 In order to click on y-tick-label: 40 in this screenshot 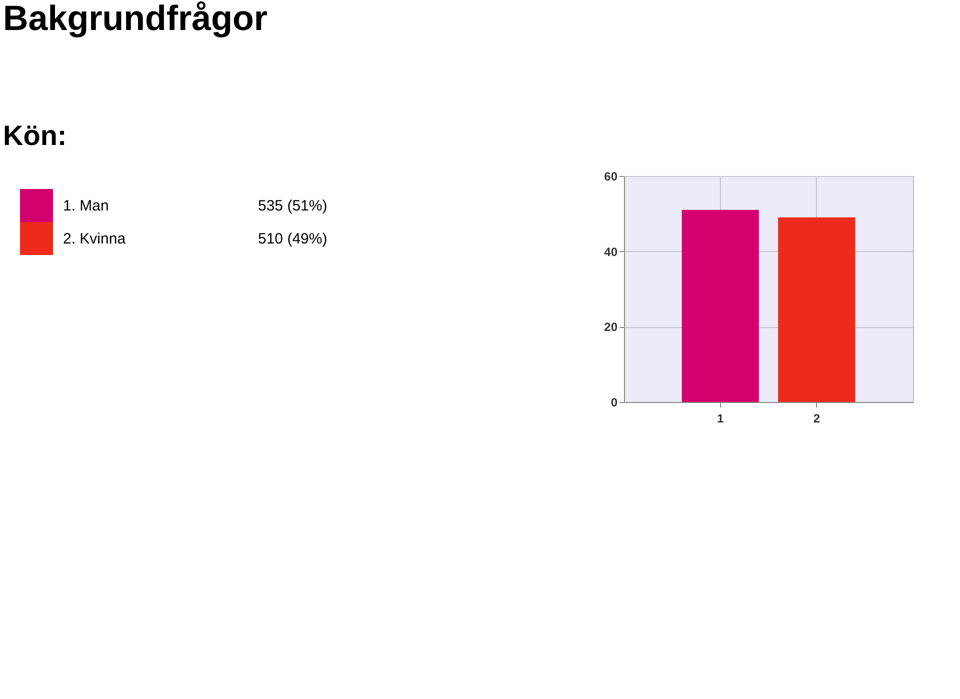, I will do `click(611, 251)`.